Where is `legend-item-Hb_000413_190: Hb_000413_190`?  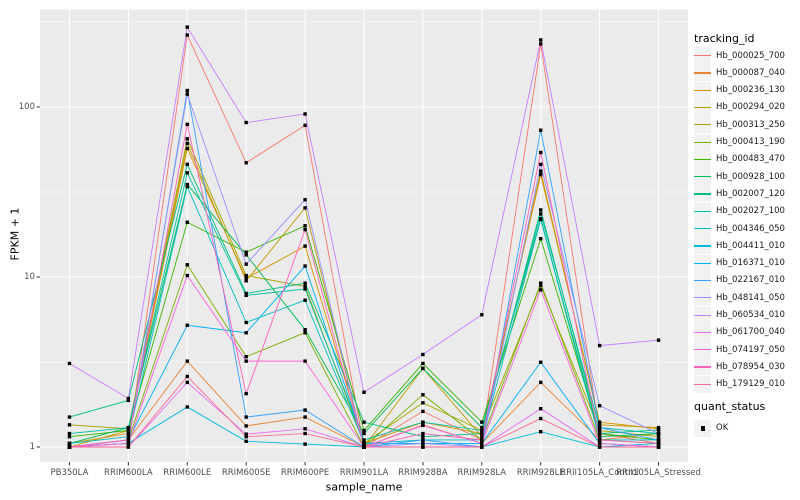
legend-item-Hb_000413_190: Hb_000413_190 is located at coordinates (739, 142).